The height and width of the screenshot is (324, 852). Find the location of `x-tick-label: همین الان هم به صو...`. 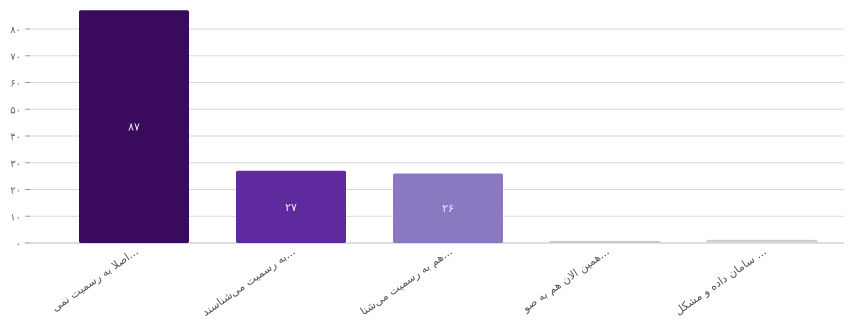

x-tick-label: همین الان هم به صو... is located at coordinates (565, 280).